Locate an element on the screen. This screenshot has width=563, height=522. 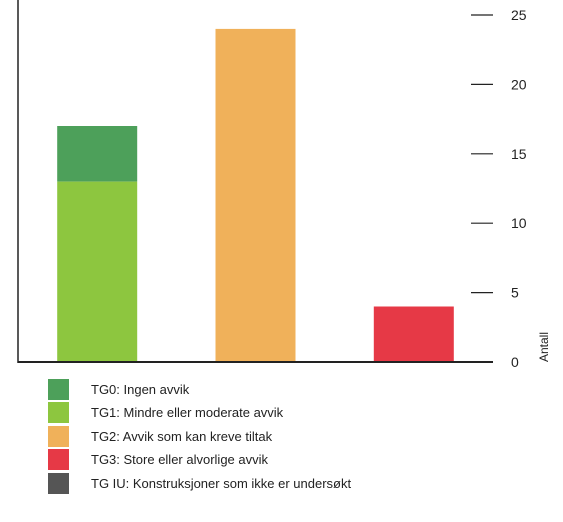
legend-item: TG0: Ingen avvik is located at coordinates (199, 389).